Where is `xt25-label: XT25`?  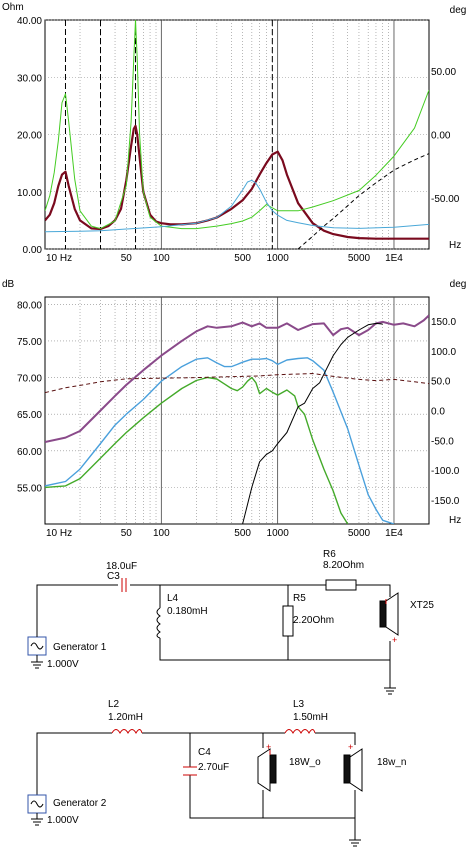 xt25-label: XT25 is located at coordinates (422, 605).